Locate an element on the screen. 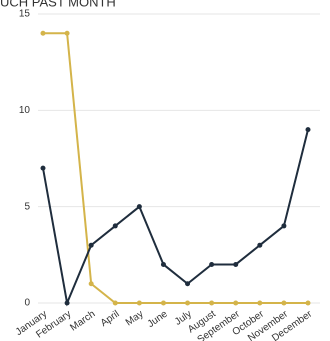 Image resolution: width=330 pixels, height=341 pixels. x-tick-label: April is located at coordinates (110, 319).